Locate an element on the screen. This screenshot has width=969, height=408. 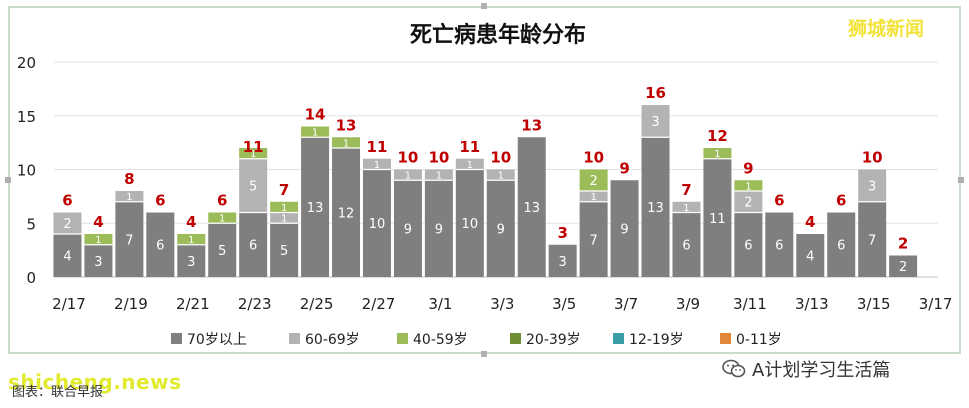
legend-label: 60-69岁 is located at coordinates (332, 340).